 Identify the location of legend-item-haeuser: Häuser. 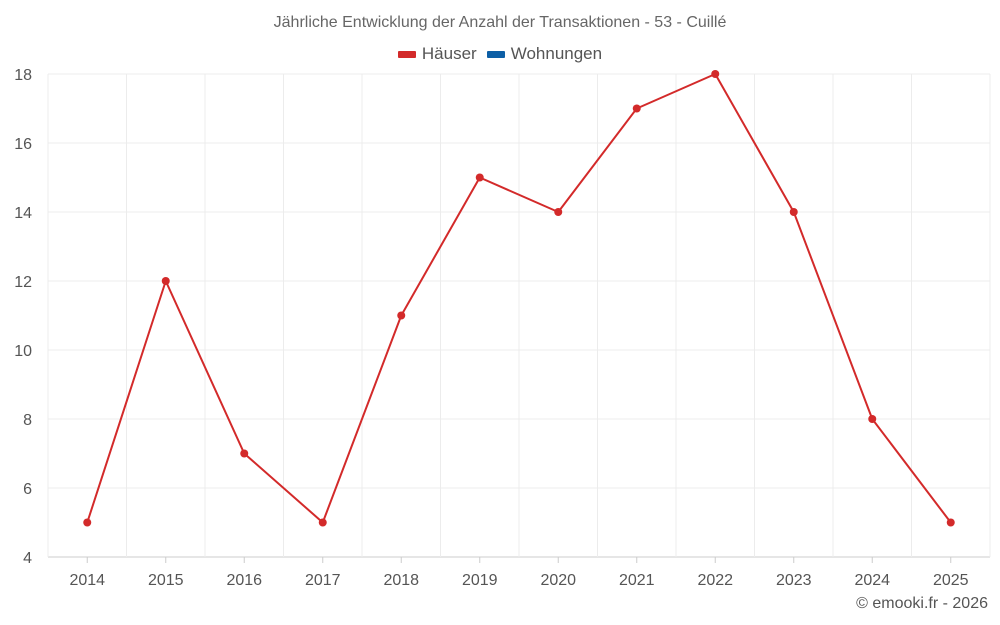
(437, 54).